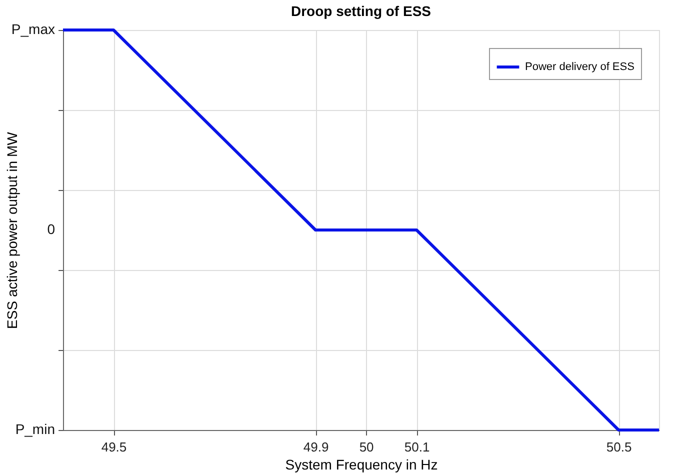 The height and width of the screenshot is (473, 675). Describe the element at coordinates (33, 29) in the screenshot. I see `text: P_max` at that location.